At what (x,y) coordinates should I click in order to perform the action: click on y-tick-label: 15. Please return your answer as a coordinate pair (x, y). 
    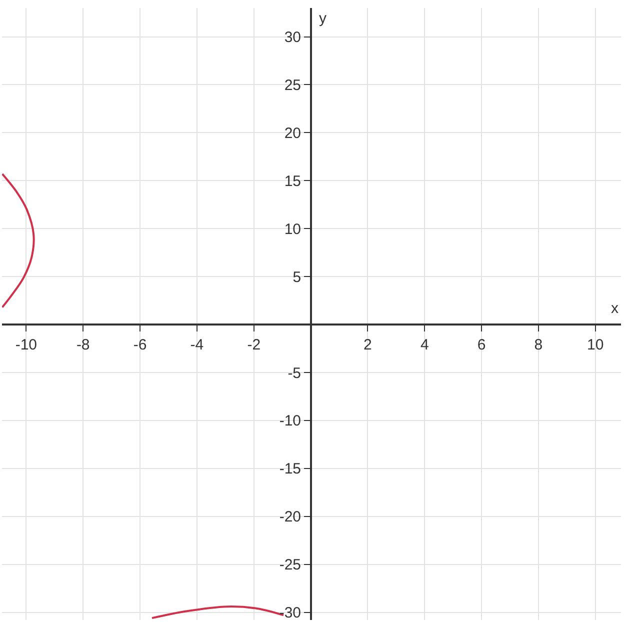
    Looking at the image, I should click on (293, 181).